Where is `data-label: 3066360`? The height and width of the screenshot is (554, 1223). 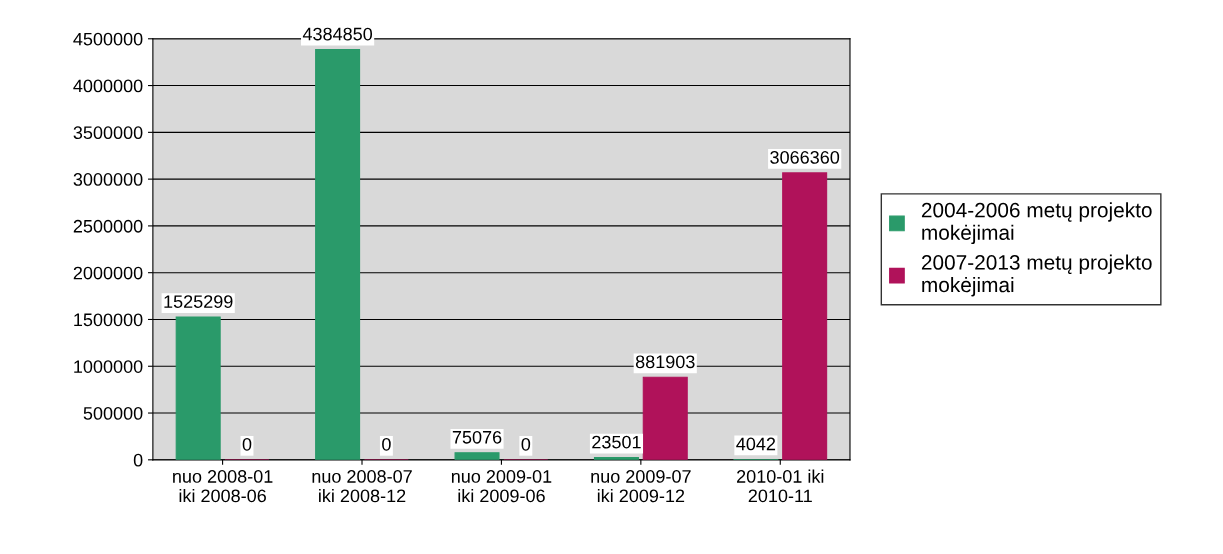 data-label: 3066360 is located at coordinates (805, 157).